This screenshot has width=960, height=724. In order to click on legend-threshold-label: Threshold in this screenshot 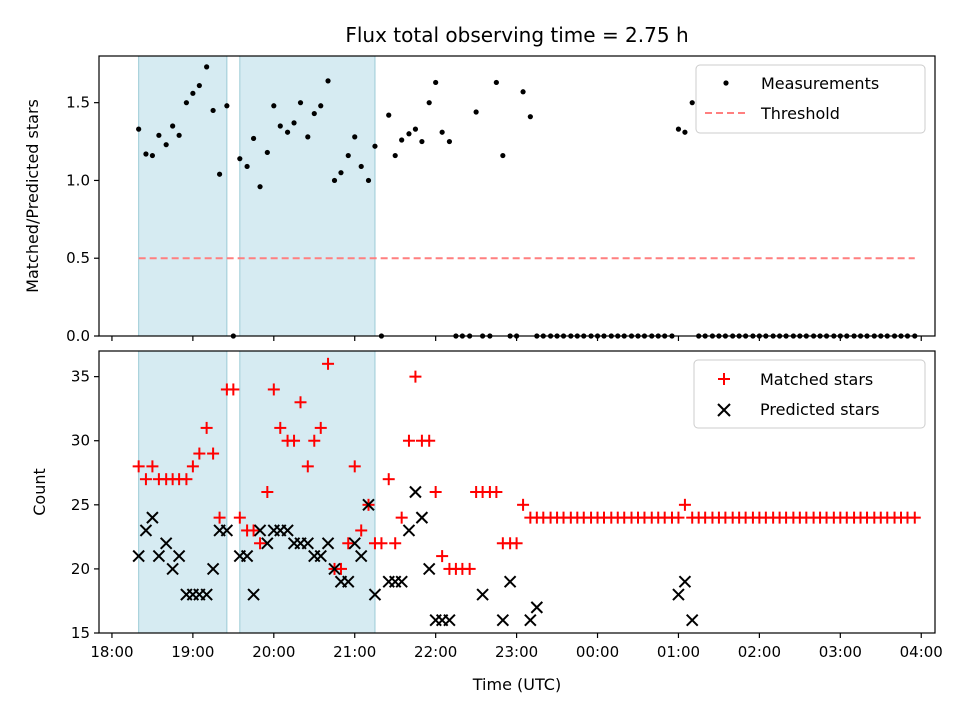, I will do `click(800, 113)`.